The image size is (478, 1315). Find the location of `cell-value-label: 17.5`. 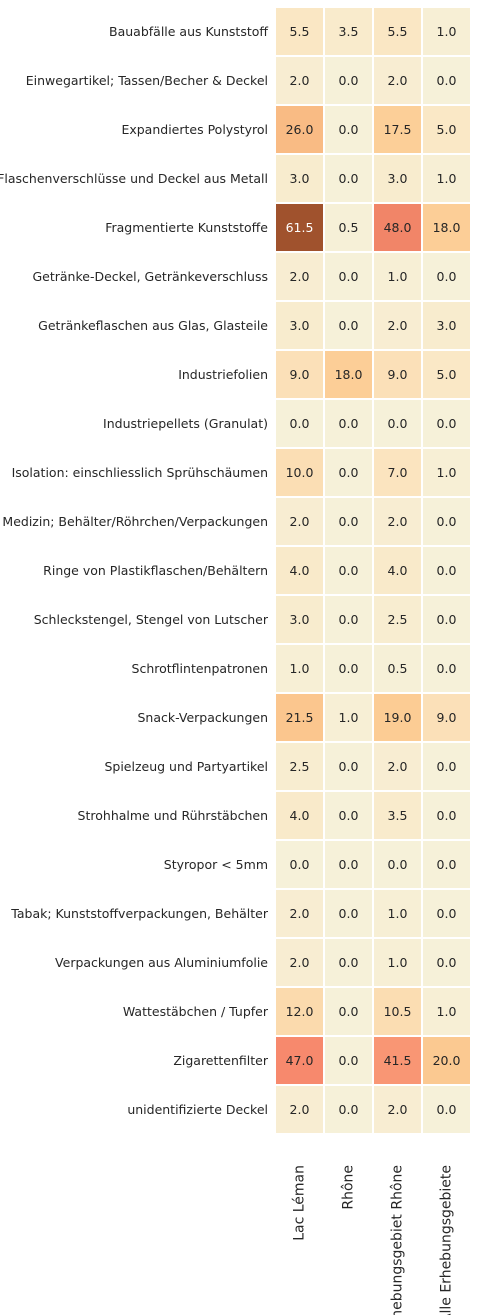

cell-value-label: 17.5 is located at coordinates (398, 129).